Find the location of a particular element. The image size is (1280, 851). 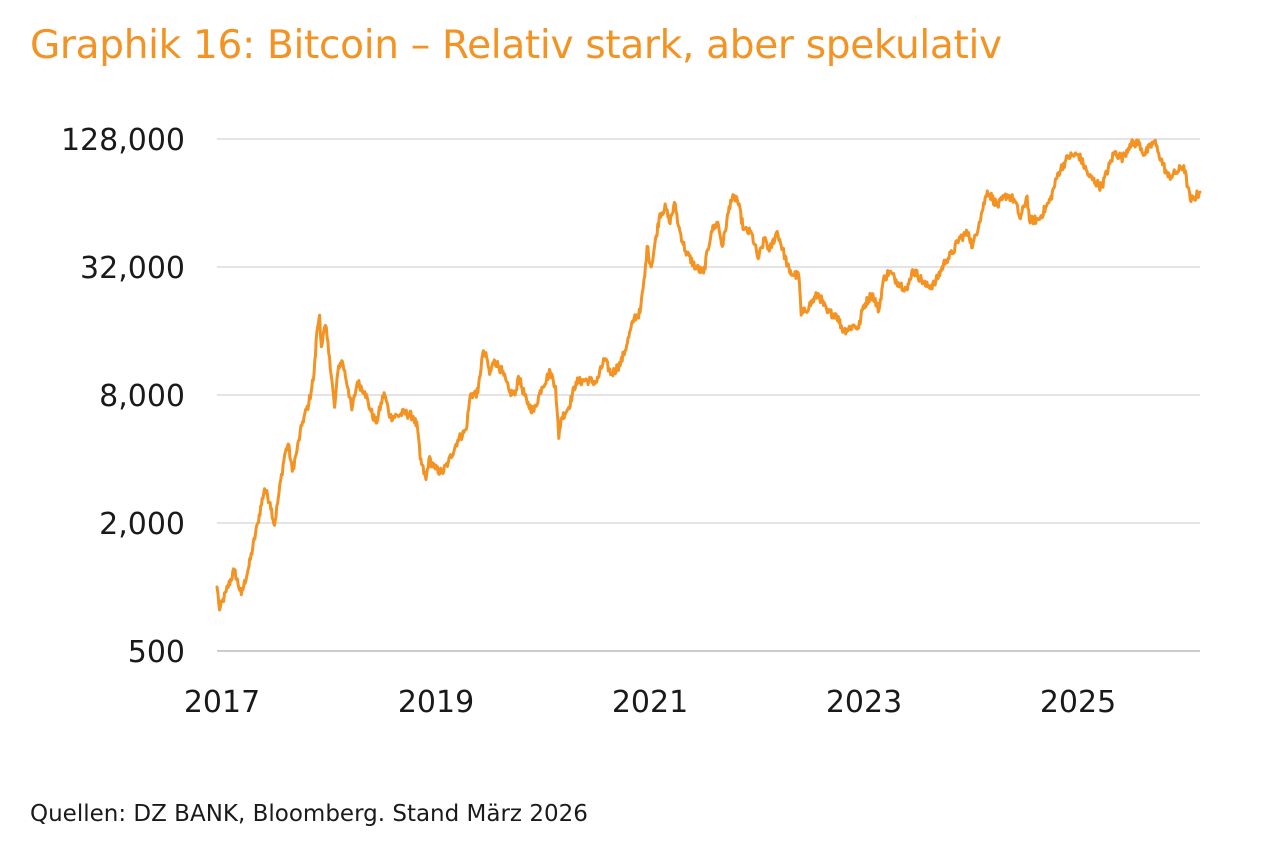

y-tick-label: 128,000 is located at coordinates (123, 140).